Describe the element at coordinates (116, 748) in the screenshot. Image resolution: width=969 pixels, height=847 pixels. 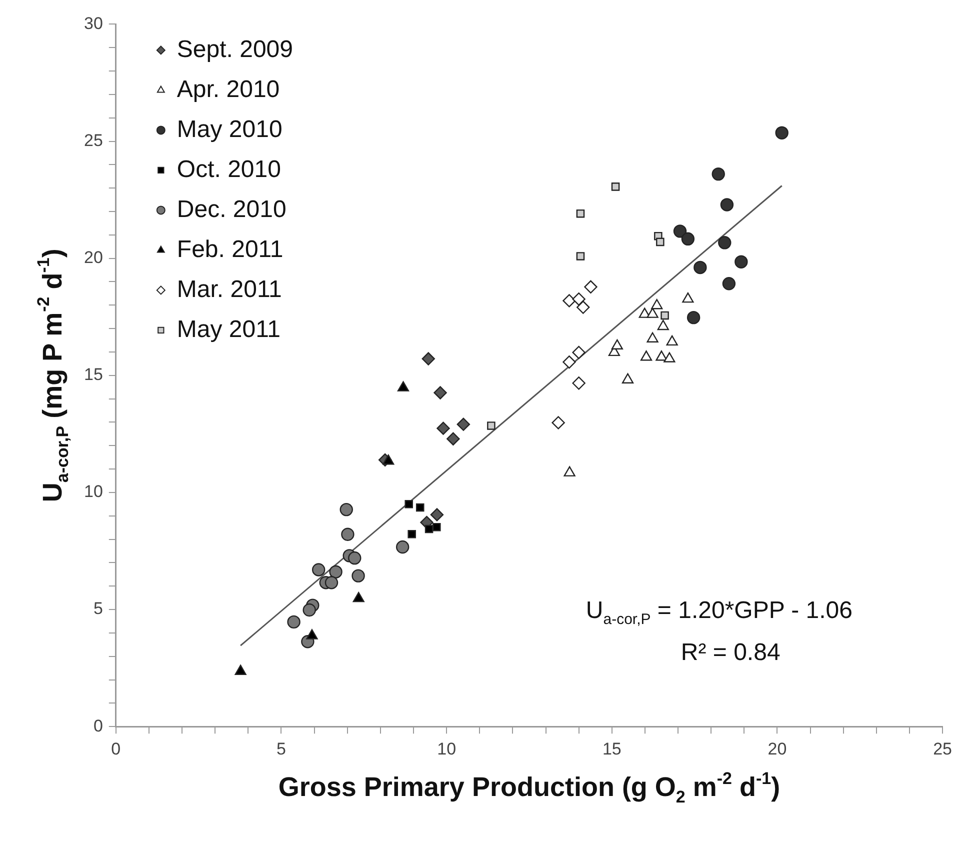
I see `x-tick-label: 0` at that location.